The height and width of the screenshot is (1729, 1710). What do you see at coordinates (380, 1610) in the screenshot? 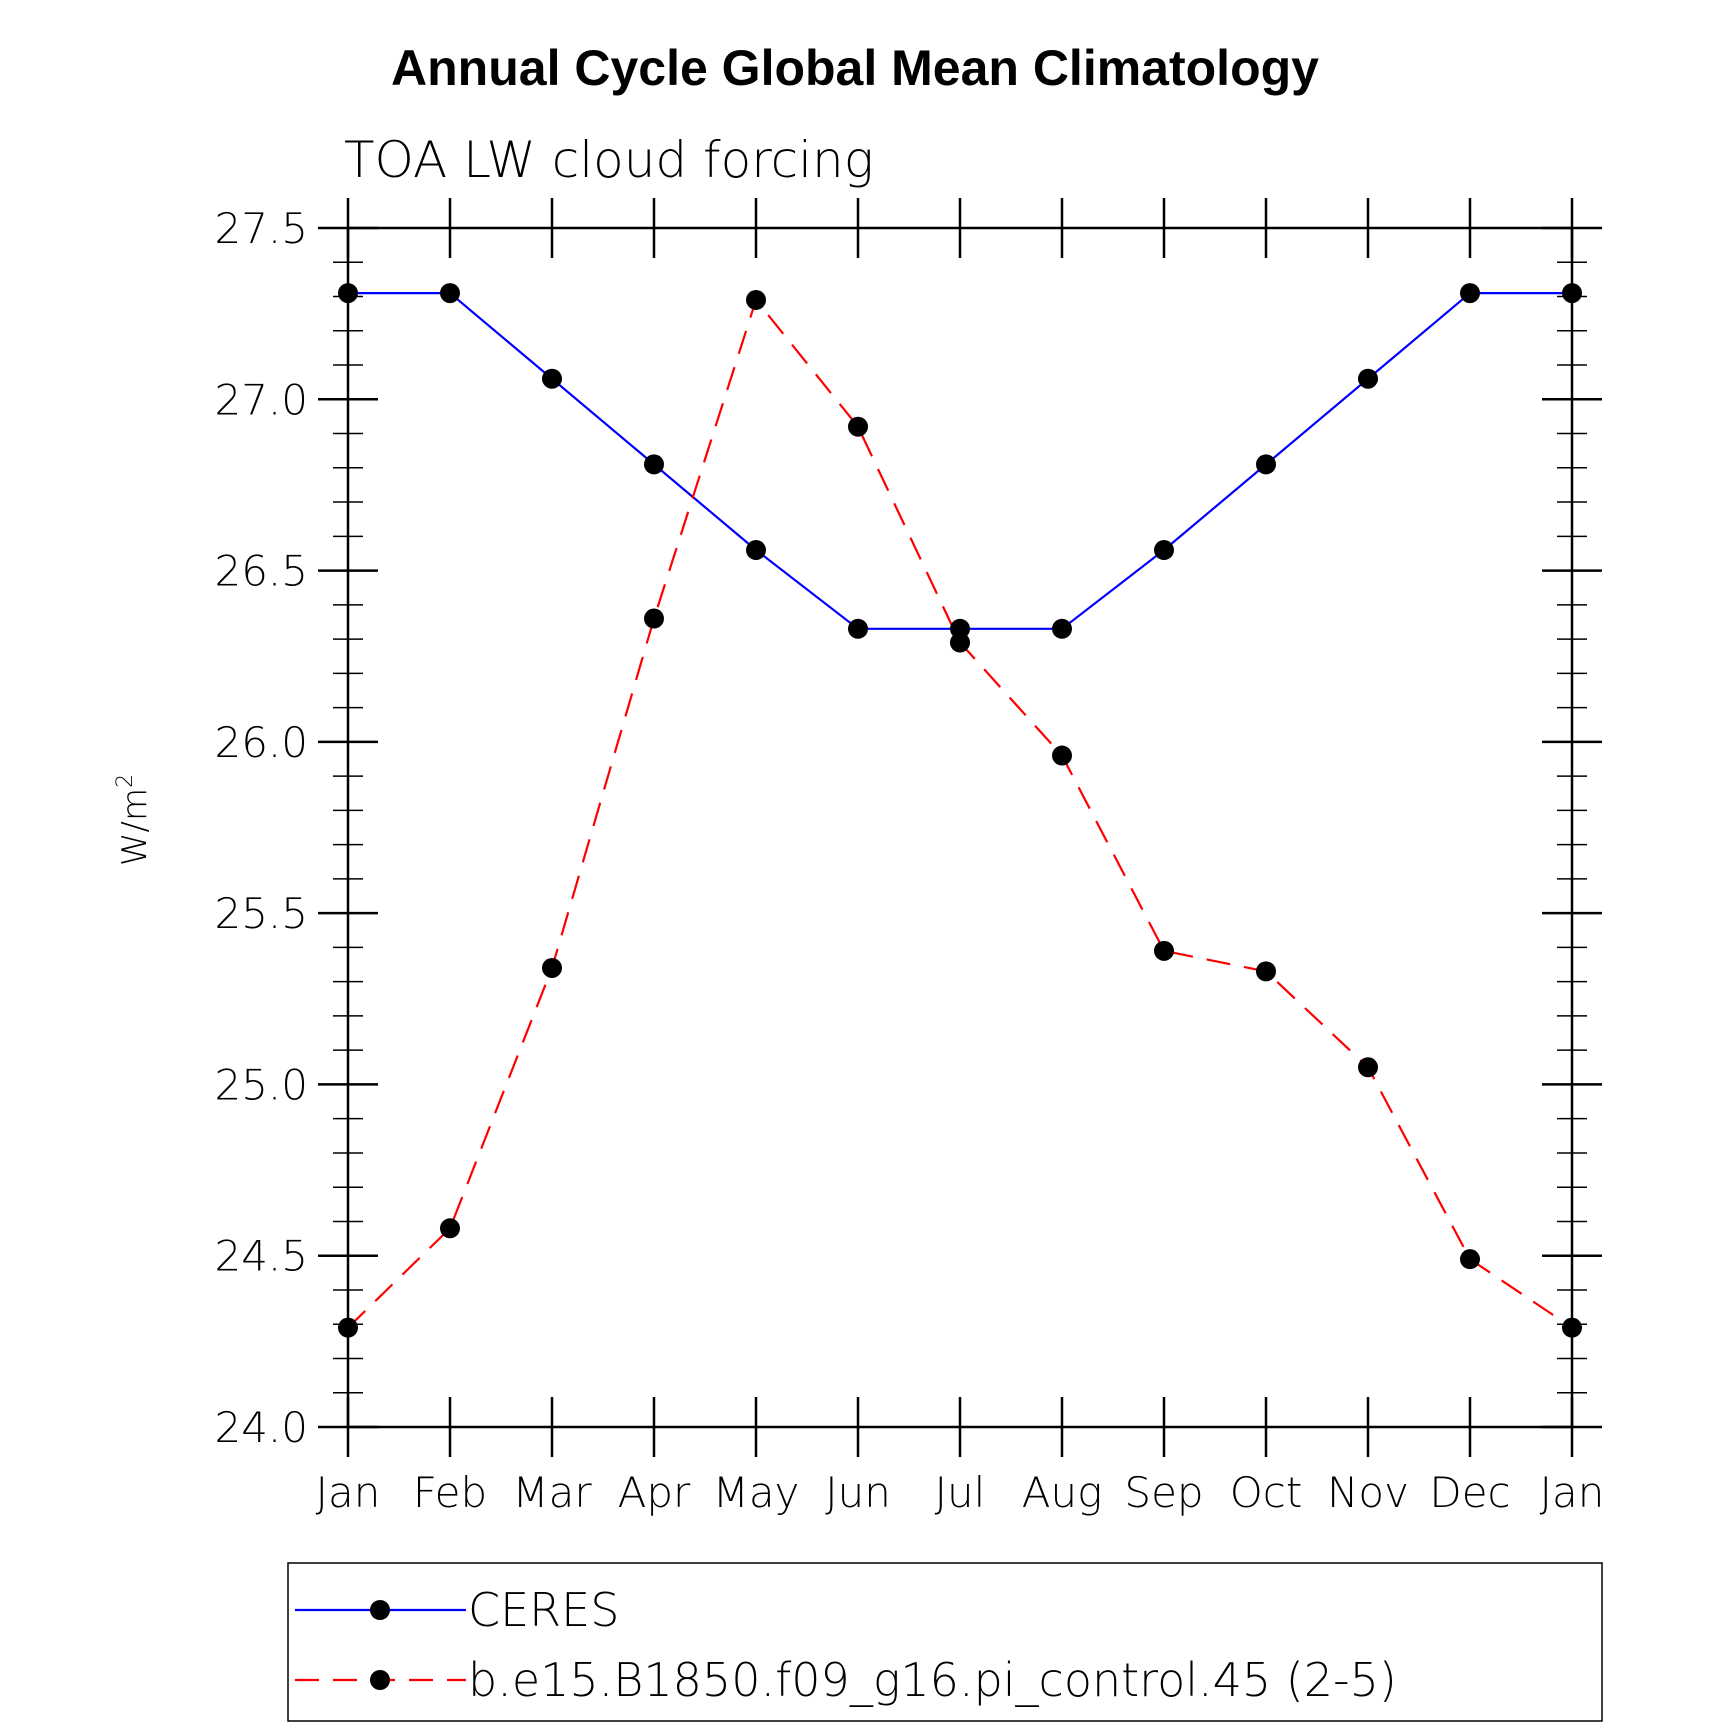
I see `legend-swatch-marker-ceres` at bounding box center [380, 1610].